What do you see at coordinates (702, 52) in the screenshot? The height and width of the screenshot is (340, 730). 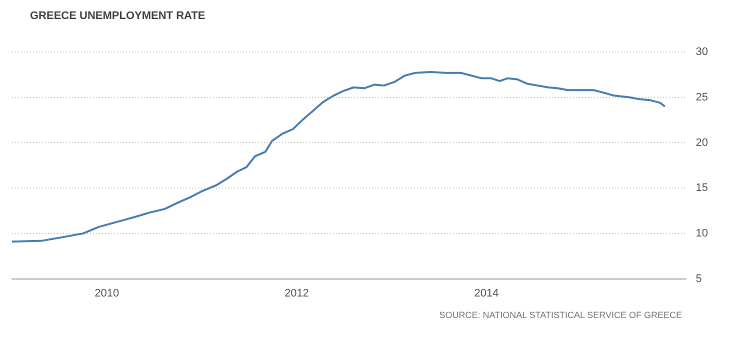 I see `y-tick-label: 30` at bounding box center [702, 52].